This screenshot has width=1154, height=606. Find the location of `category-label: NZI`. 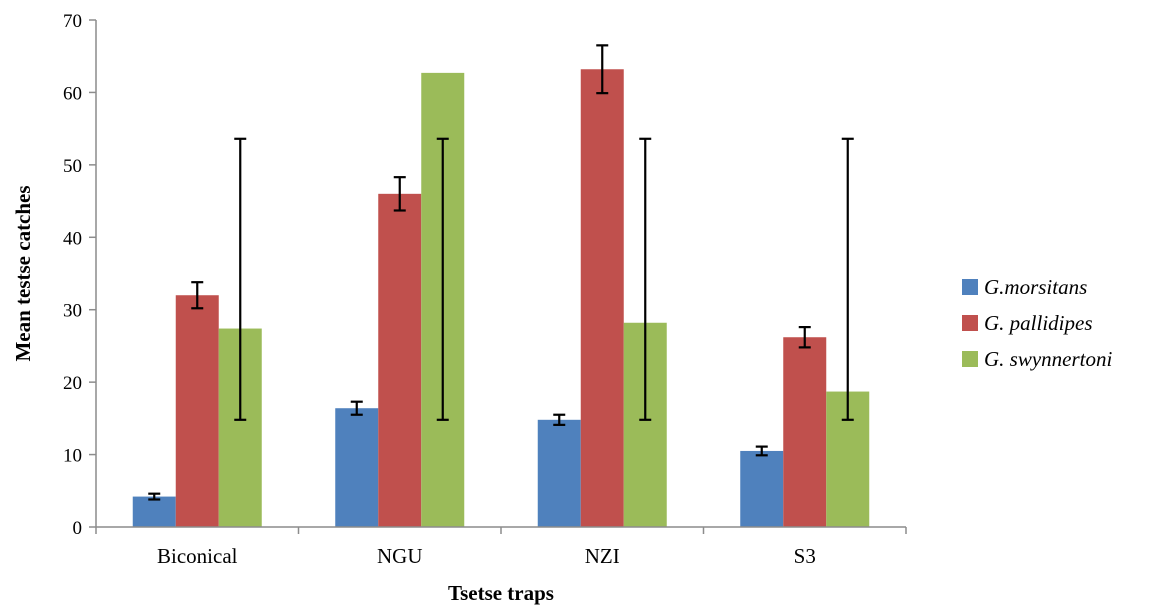

category-label: NZI is located at coordinates (602, 556).